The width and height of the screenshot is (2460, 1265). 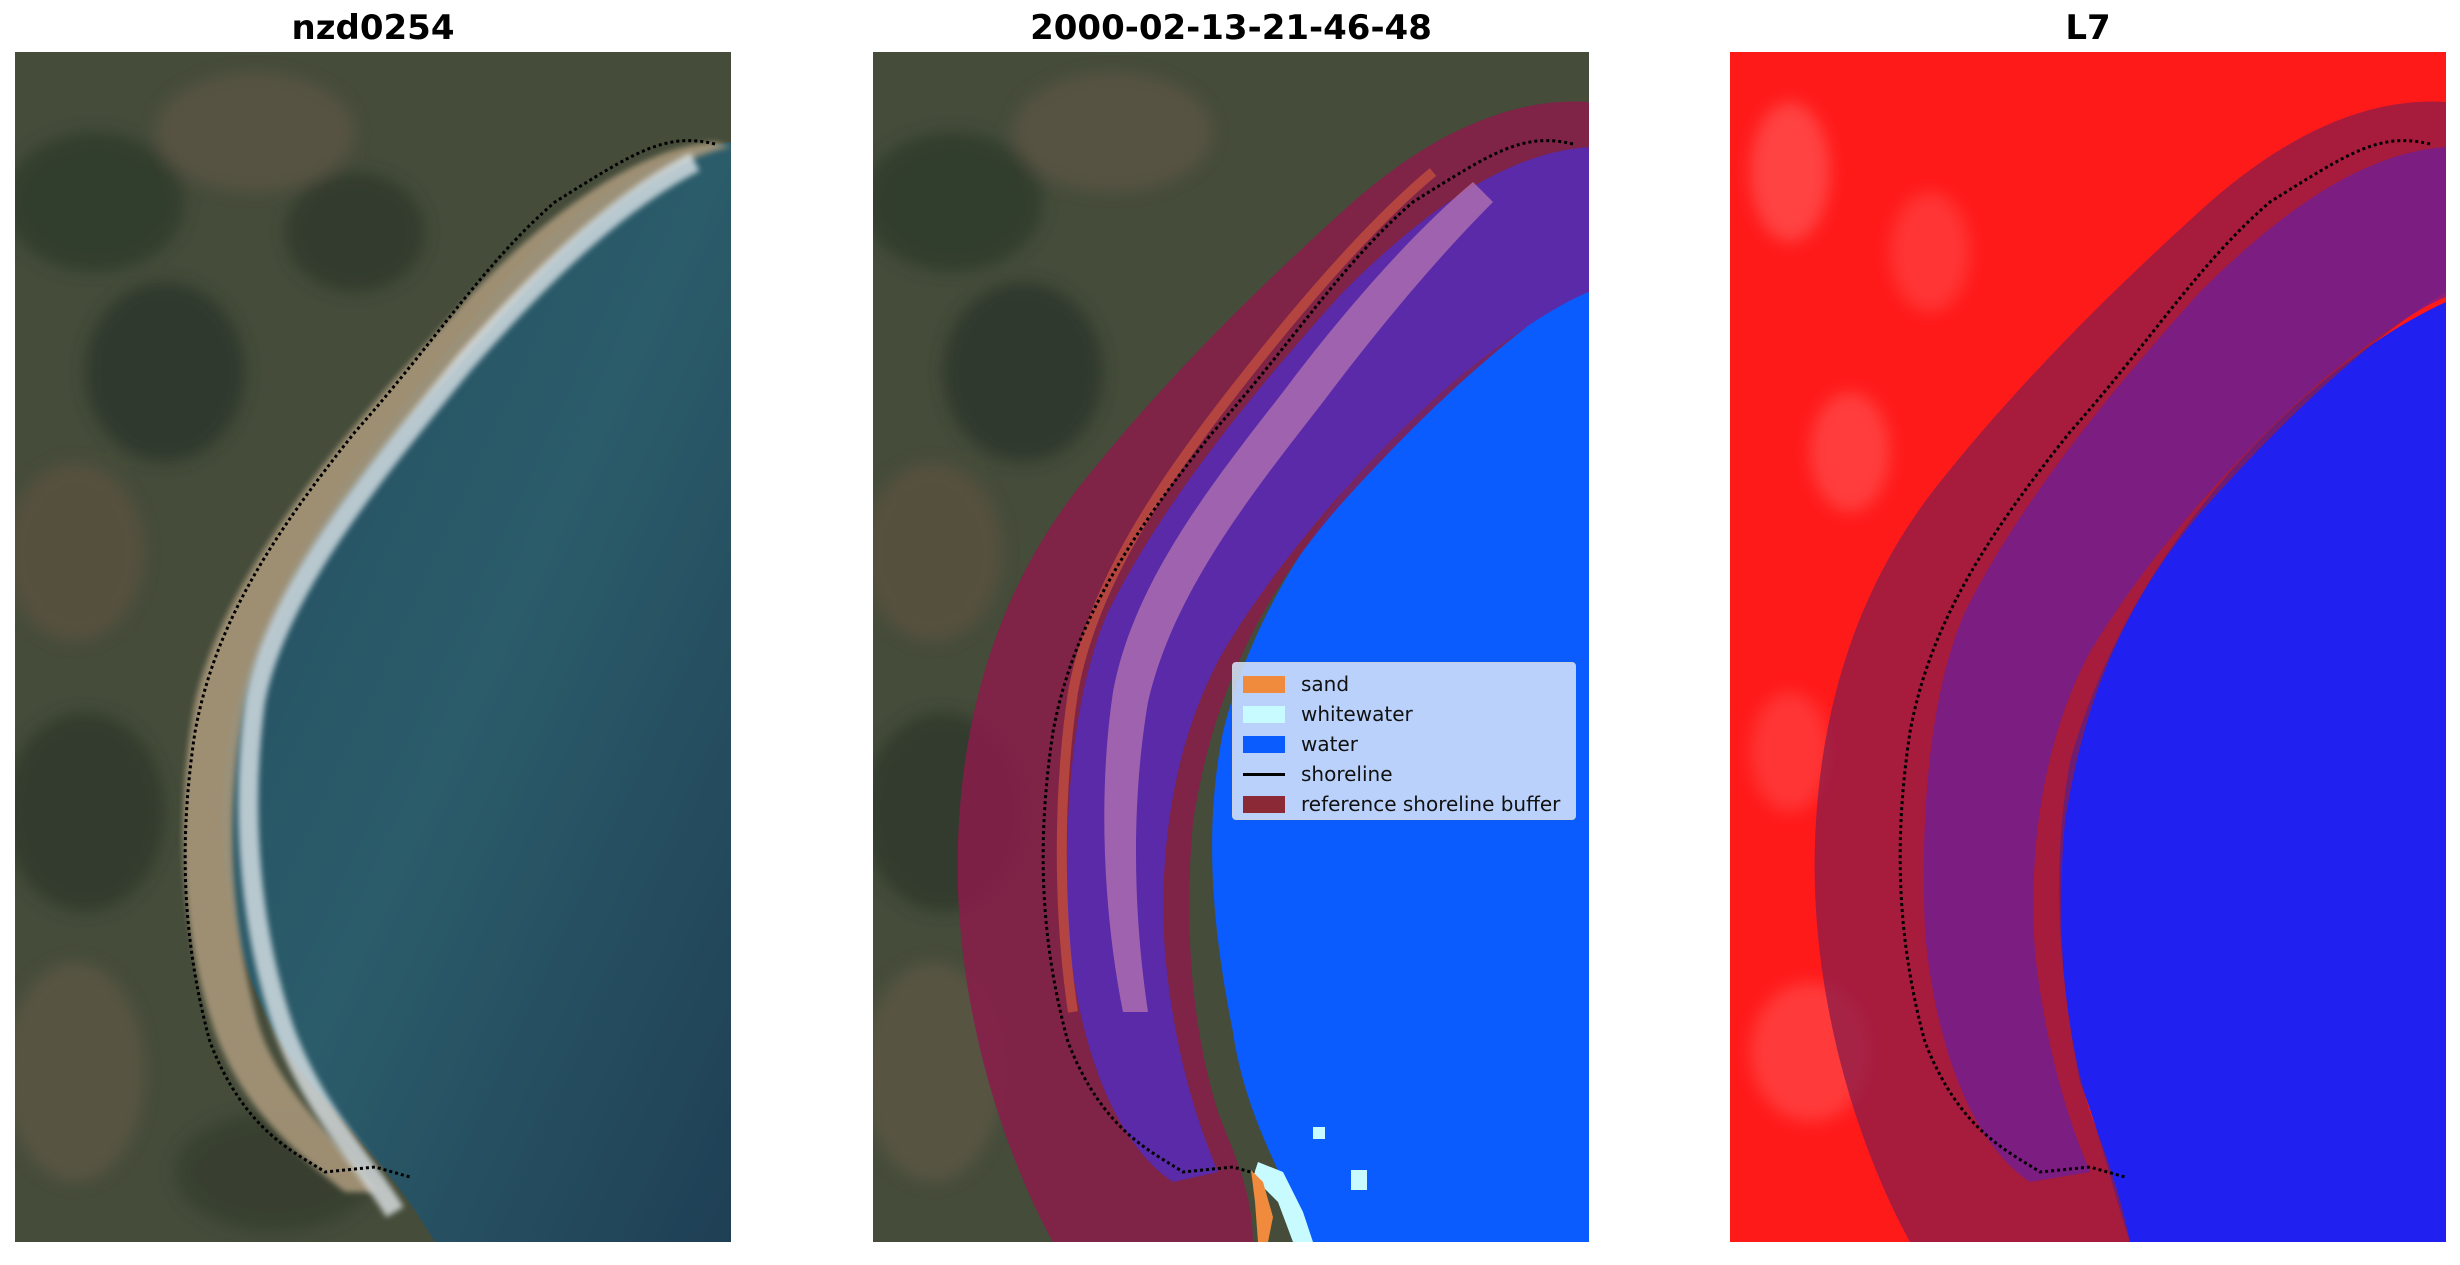 What do you see at coordinates (1347, 774) in the screenshot?
I see `legend-label: shoreline` at bounding box center [1347, 774].